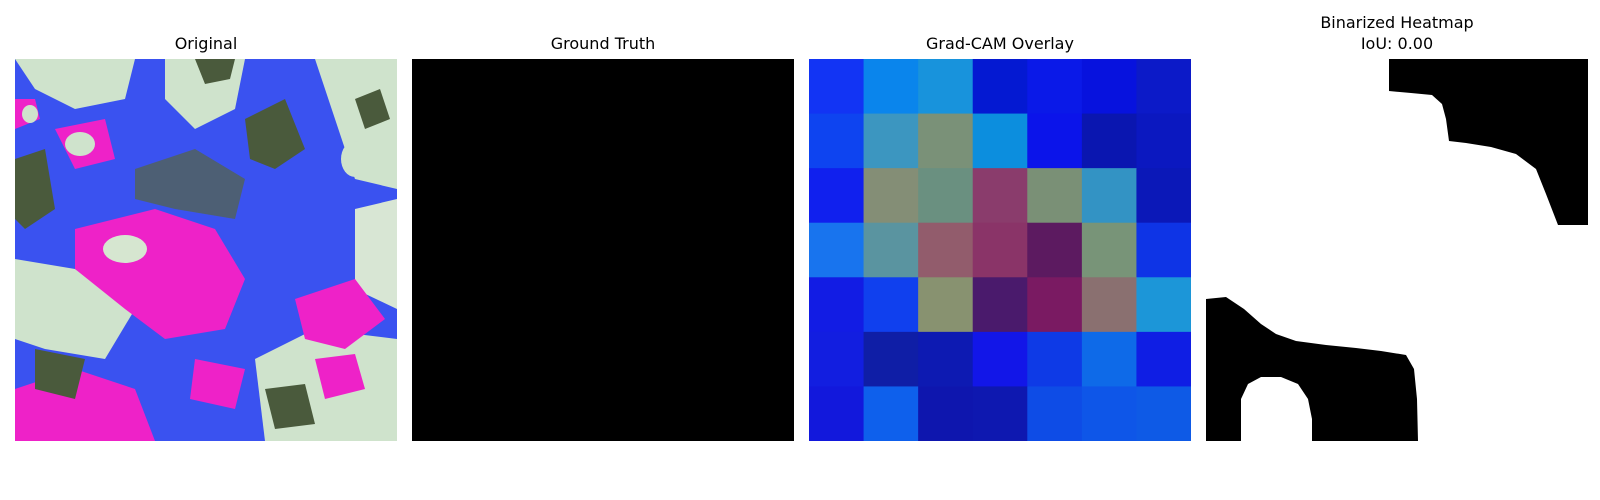  Describe the element at coordinates (1000, 43) in the screenshot. I see `gradcam-title: Grad-CAM Overlay` at that location.